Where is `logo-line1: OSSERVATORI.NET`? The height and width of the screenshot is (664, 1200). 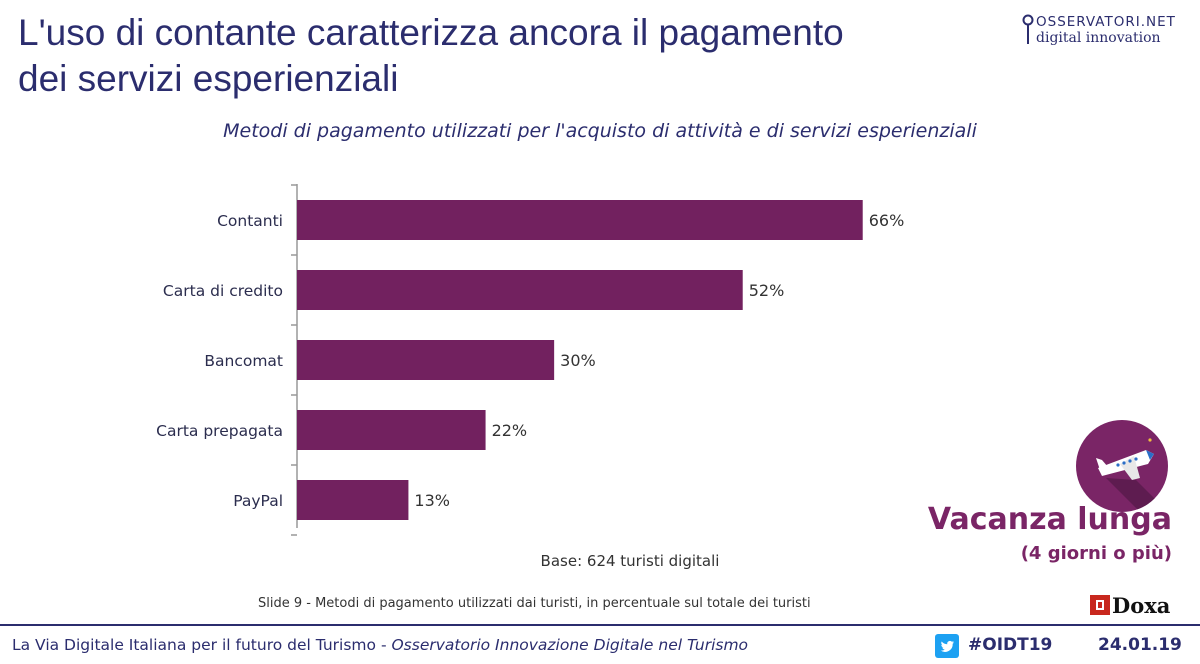
logo-line1: OSSERVATORI.NET is located at coordinates (1106, 22).